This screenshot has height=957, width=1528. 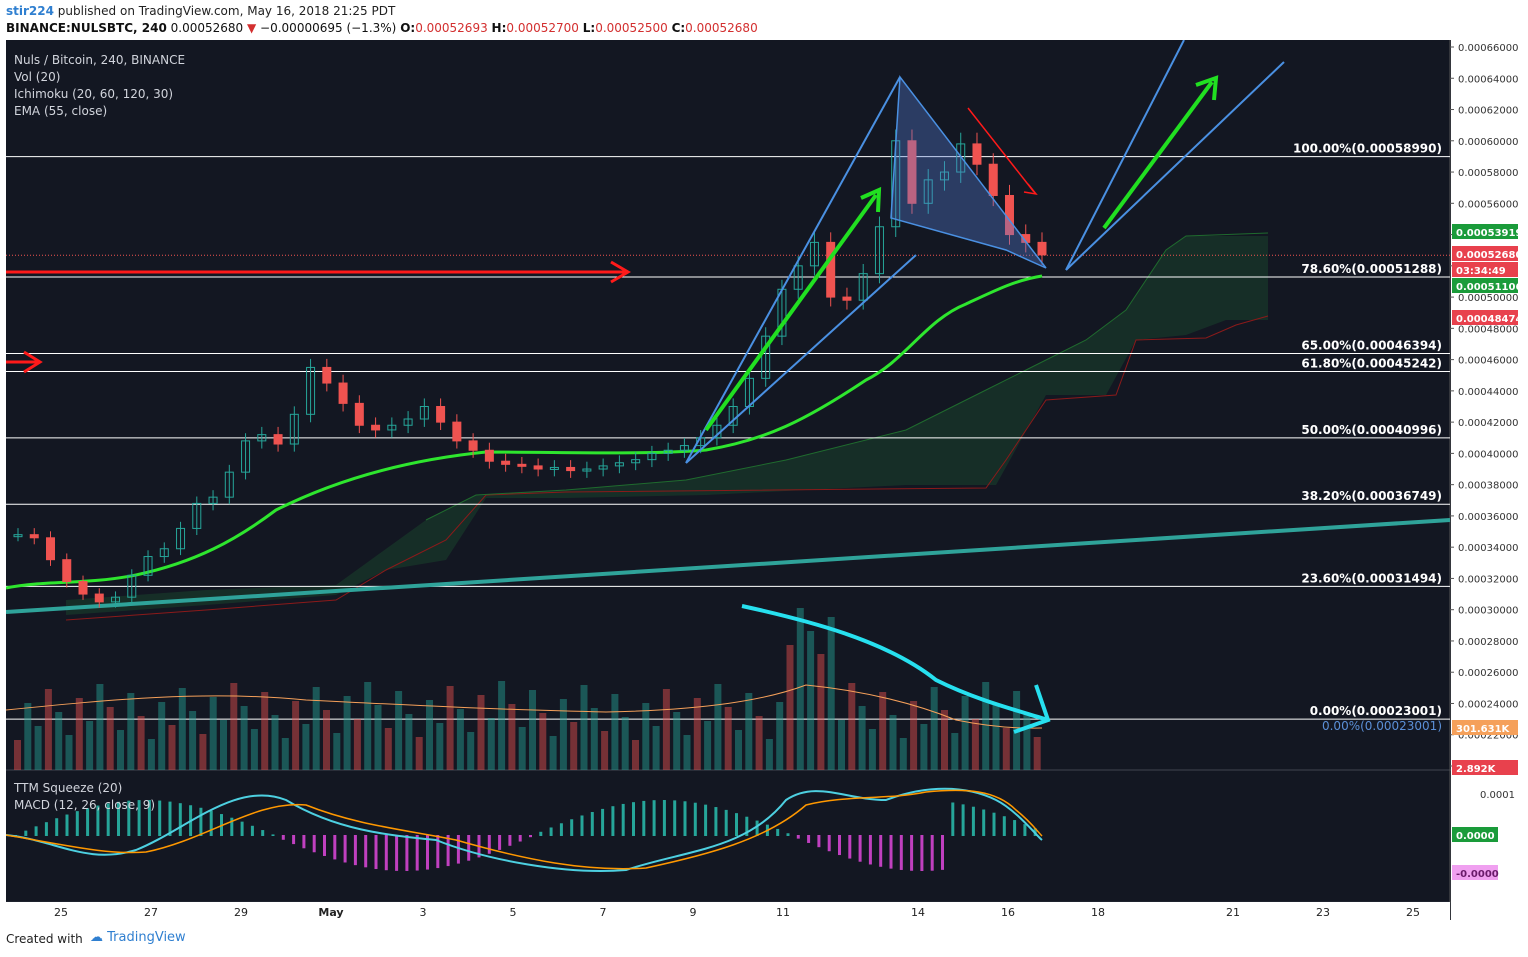 What do you see at coordinates (791, 312) in the screenshot?
I see `green-arrow-up-left` at bounding box center [791, 312].